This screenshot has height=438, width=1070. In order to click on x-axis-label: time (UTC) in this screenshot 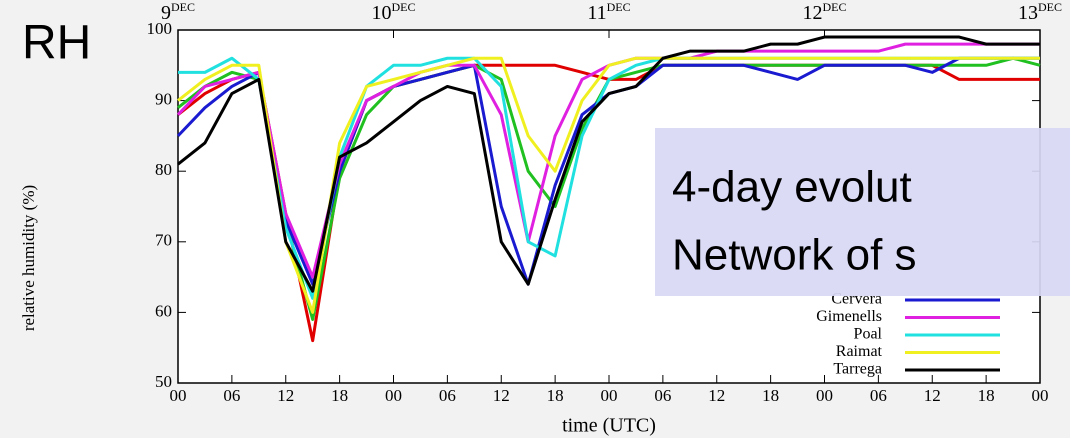, I will do `click(609, 426)`.